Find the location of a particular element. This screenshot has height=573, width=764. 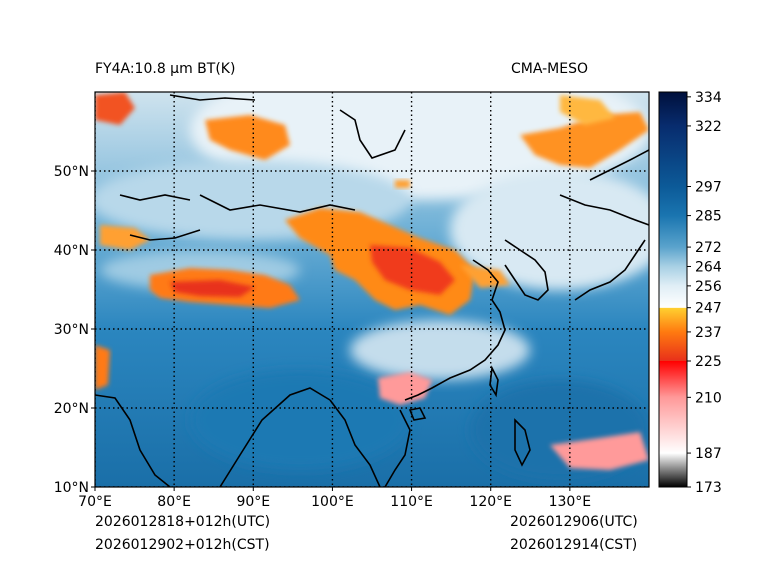

coastline-hainan is located at coordinates (417, 414).